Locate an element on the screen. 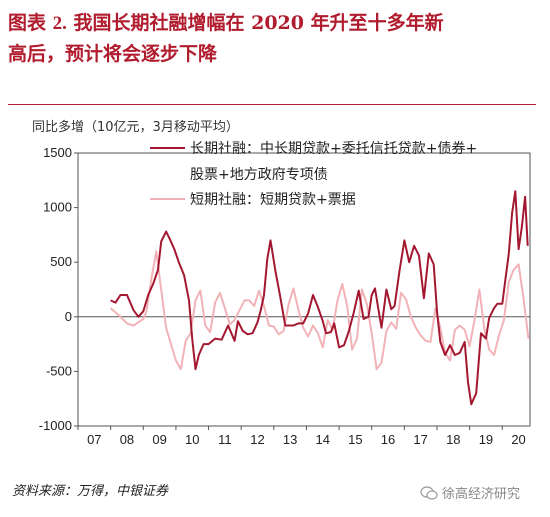 This screenshot has height=517, width=550. x-tick-label: 19 is located at coordinates (486, 439).